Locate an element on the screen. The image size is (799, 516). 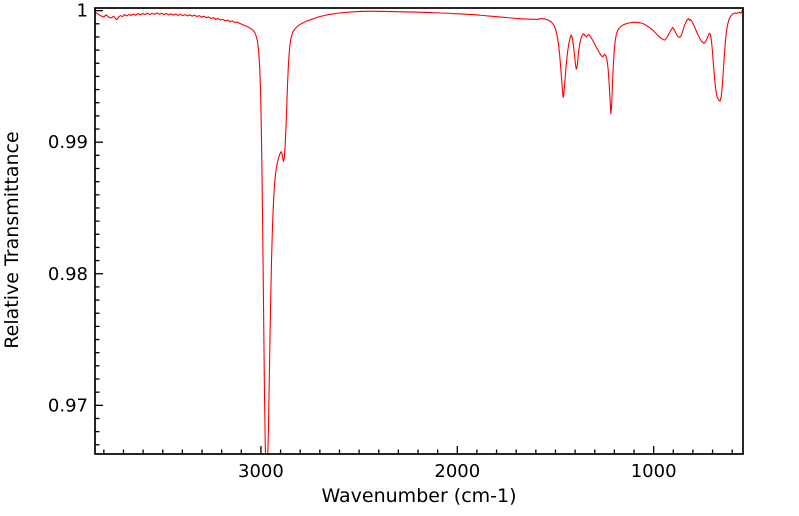
x-tick-label: 2000 is located at coordinates (457, 471).